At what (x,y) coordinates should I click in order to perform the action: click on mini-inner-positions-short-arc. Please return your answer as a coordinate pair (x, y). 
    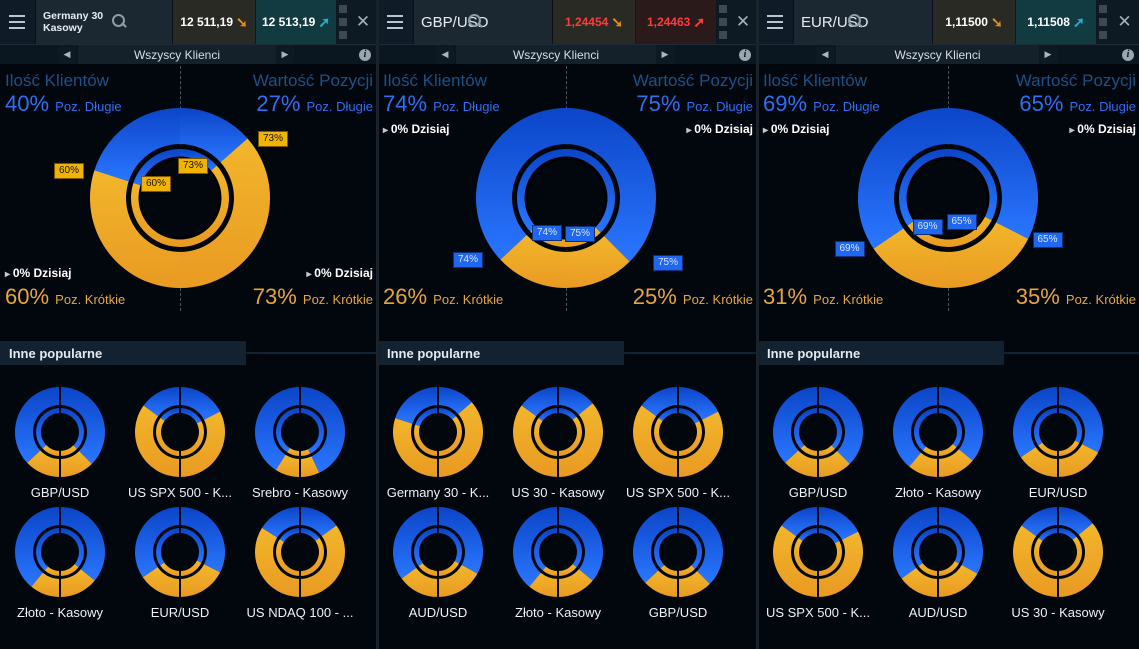
    Looking at the image, I should click on (450, 436).